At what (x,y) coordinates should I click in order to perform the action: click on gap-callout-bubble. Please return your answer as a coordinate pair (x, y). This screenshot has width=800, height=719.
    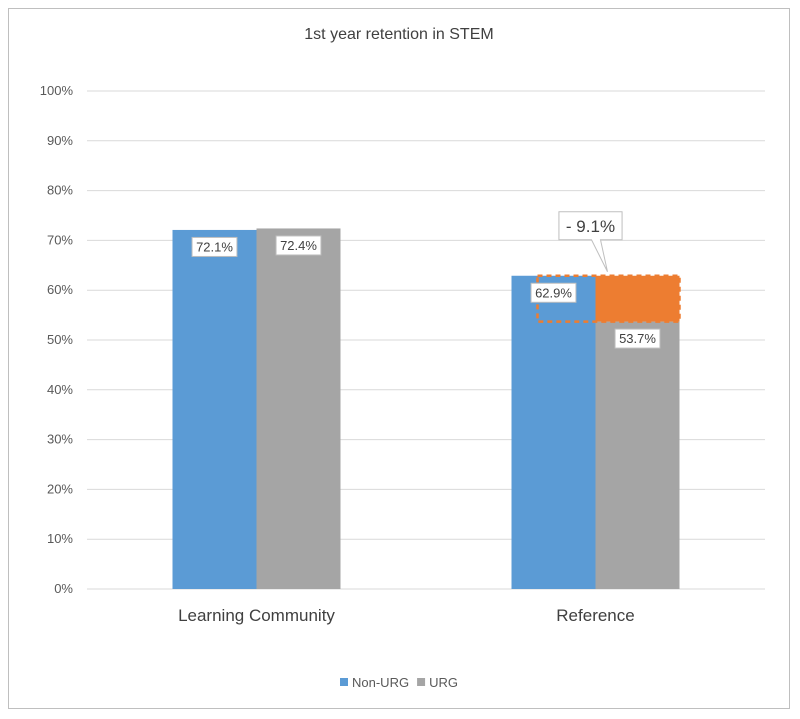
    Looking at the image, I should click on (590, 241).